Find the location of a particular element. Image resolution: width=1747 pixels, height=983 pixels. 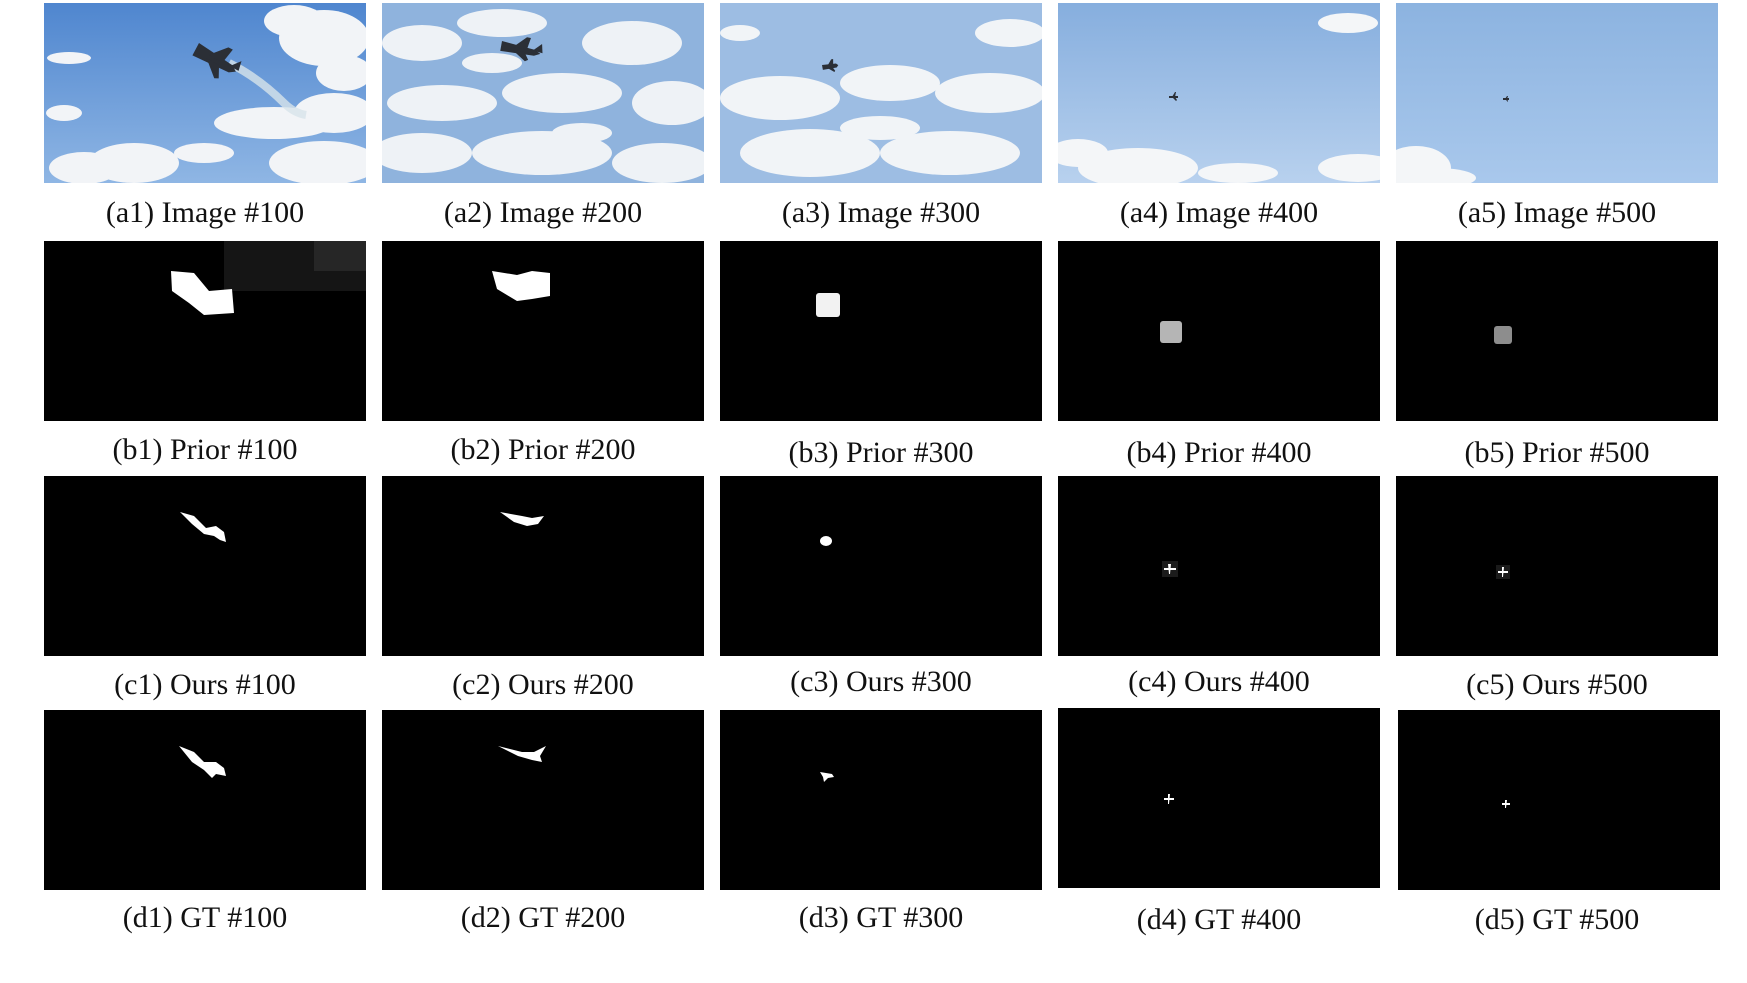

caption-image-500: (a5) Image #500 is located at coordinates (1557, 212).